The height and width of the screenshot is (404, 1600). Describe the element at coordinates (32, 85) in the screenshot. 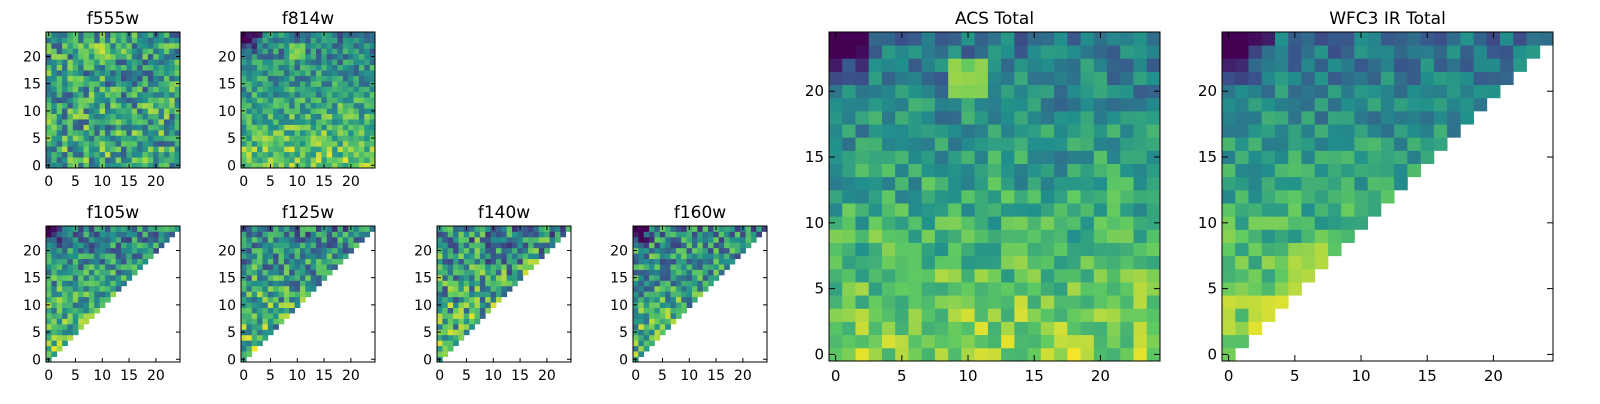

I see `y-tick-label: 15` at that location.